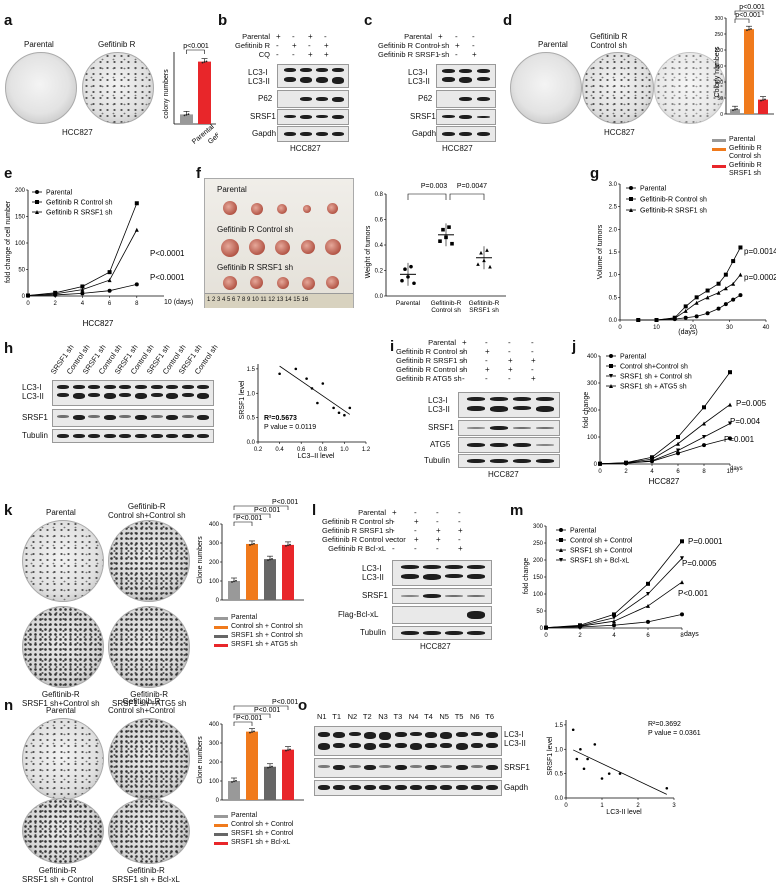 This screenshot has width=778, height=888. What do you see at coordinates (602, 806) in the screenshot?
I see `x-tick-label: 1` at bounding box center [602, 806].